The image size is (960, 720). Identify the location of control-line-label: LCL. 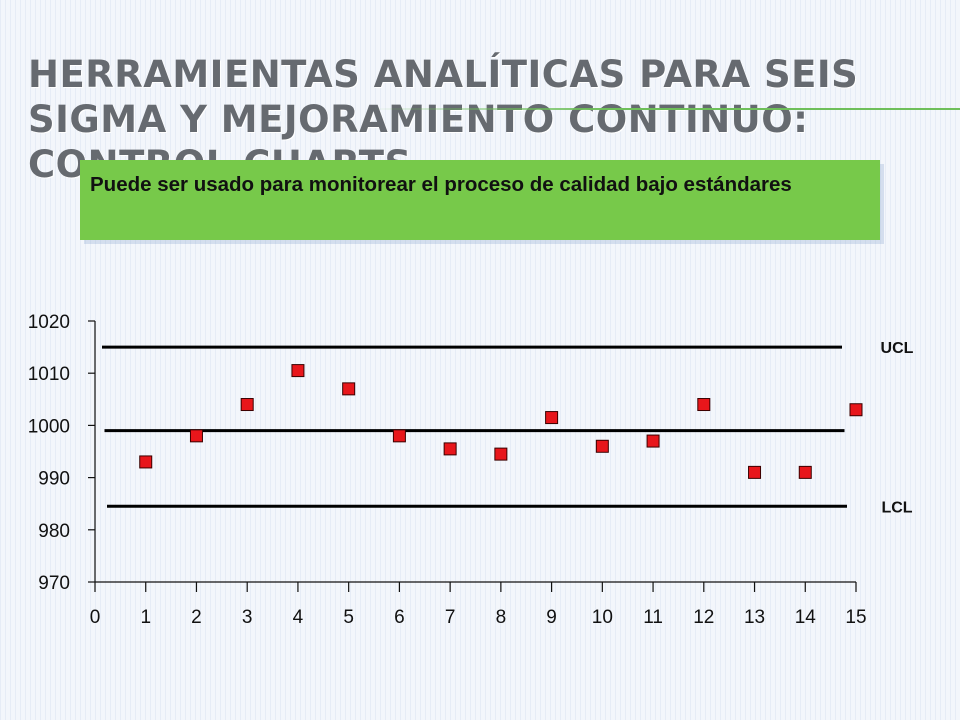
(896, 507).